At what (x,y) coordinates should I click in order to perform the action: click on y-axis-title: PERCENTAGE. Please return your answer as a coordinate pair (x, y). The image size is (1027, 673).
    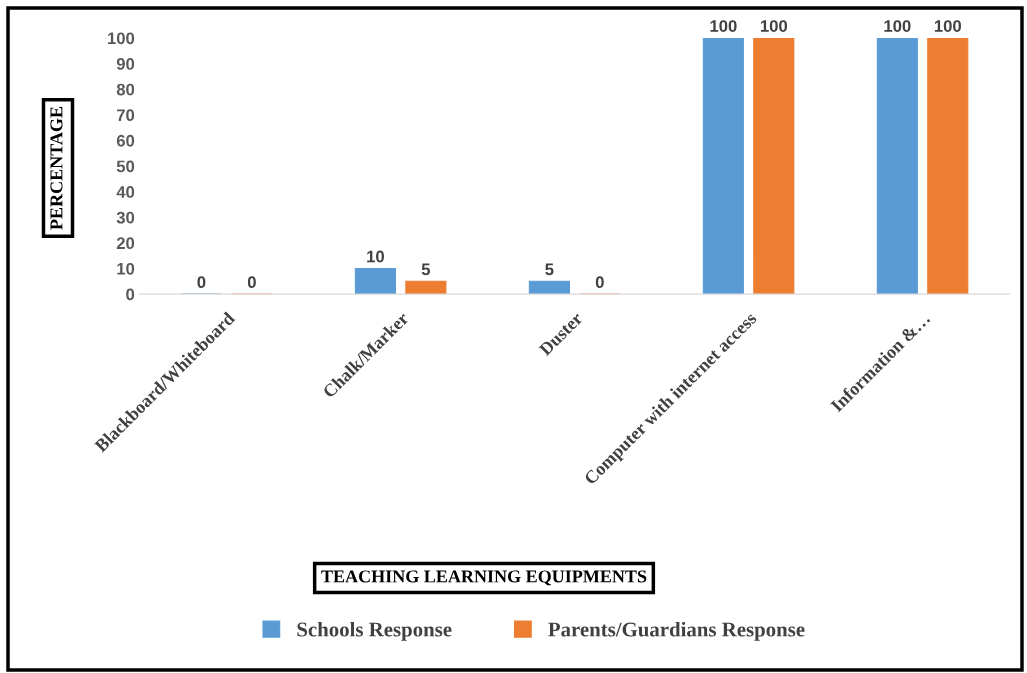
    Looking at the image, I should click on (56, 168).